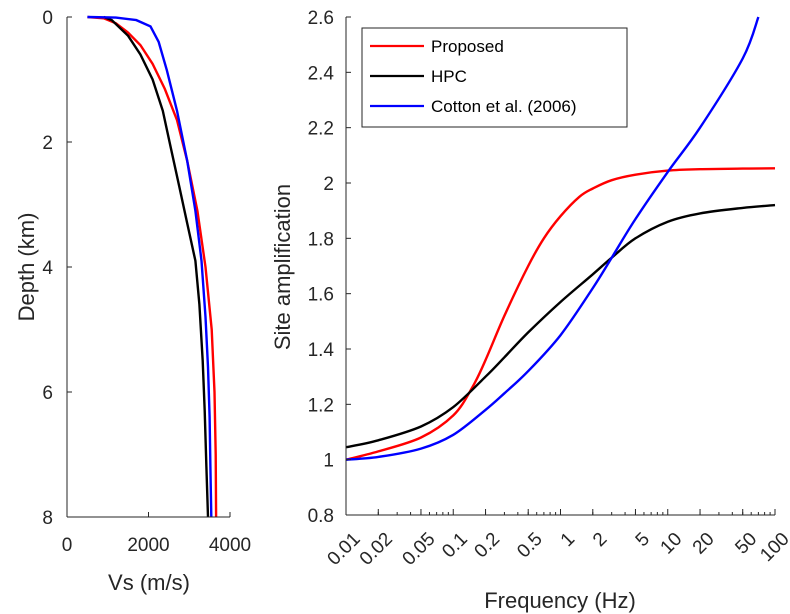 This screenshot has width=790, height=614. Describe the element at coordinates (67, 545) in the screenshot. I see `vs-x-tick-label: 0` at that location.